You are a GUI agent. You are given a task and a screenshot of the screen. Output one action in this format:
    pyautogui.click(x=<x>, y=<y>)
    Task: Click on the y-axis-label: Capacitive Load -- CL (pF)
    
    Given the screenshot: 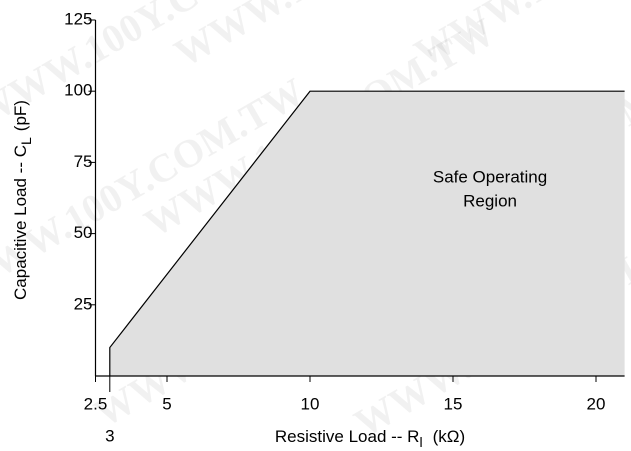 What is the action you would take?
    pyautogui.click(x=22, y=200)
    